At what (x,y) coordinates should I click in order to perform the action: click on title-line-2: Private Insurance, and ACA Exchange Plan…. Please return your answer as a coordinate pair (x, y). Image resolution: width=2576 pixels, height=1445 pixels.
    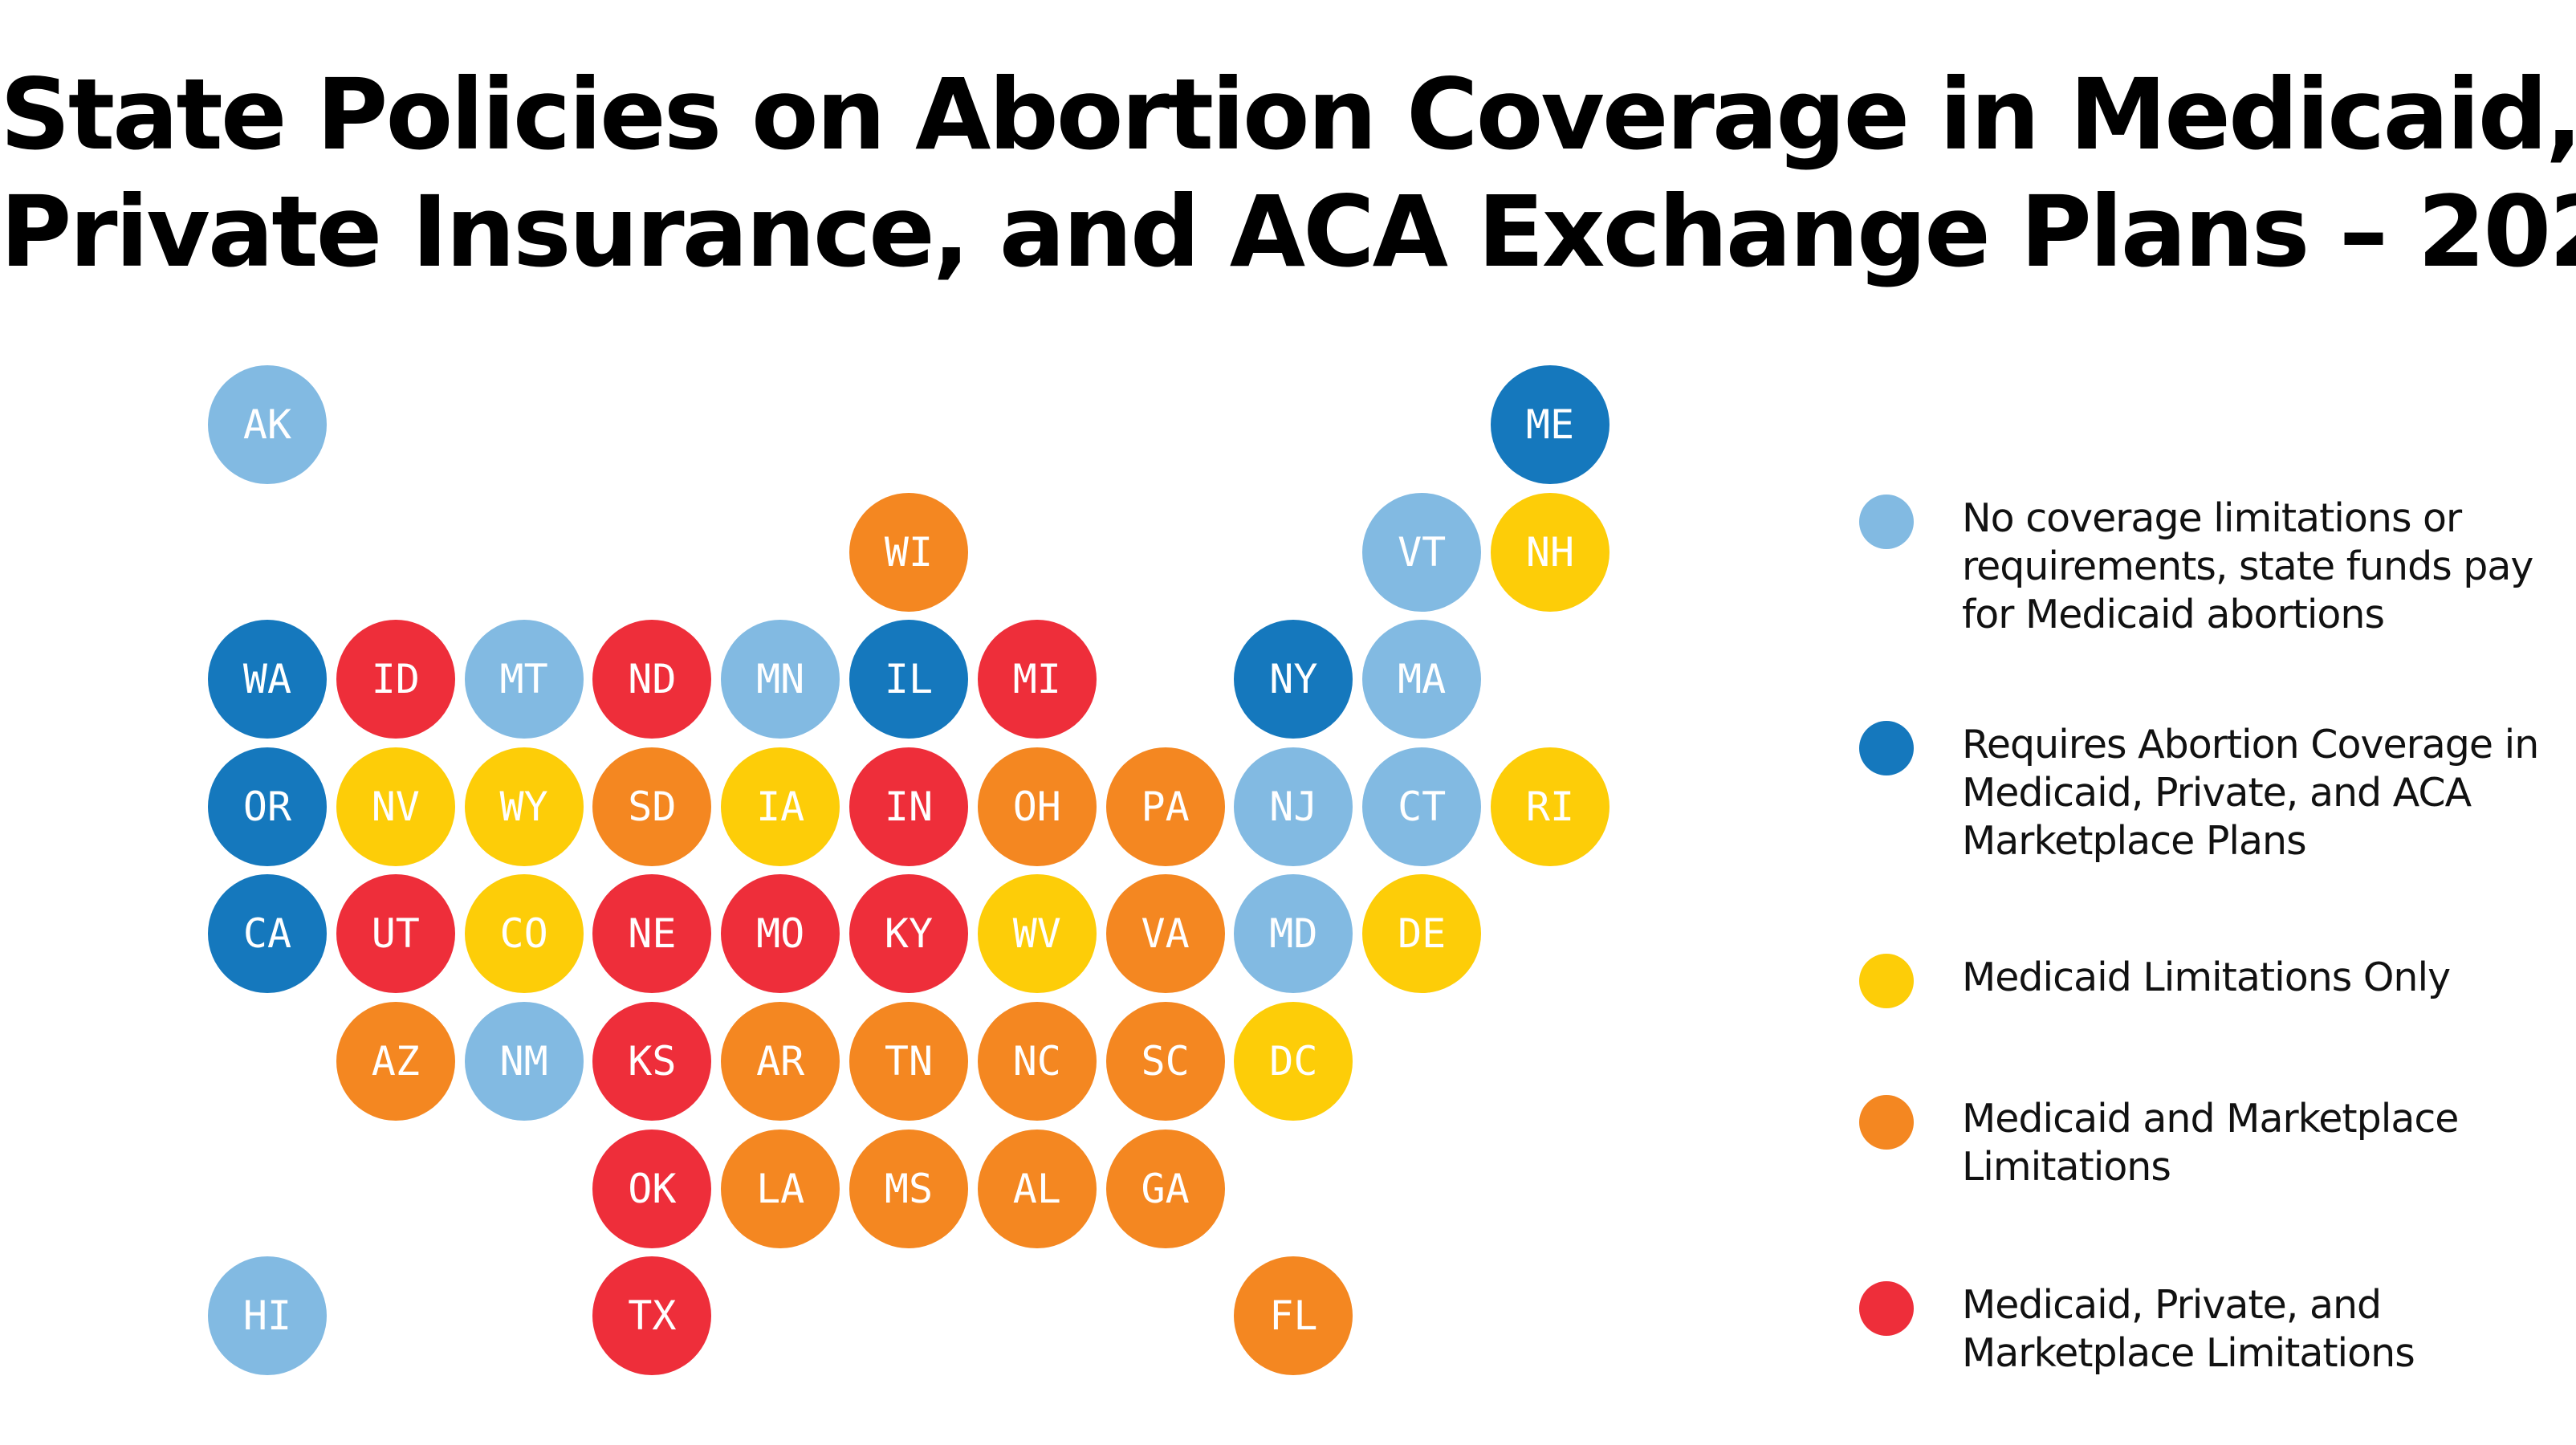
    Looking at the image, I should click on (1288, 232).